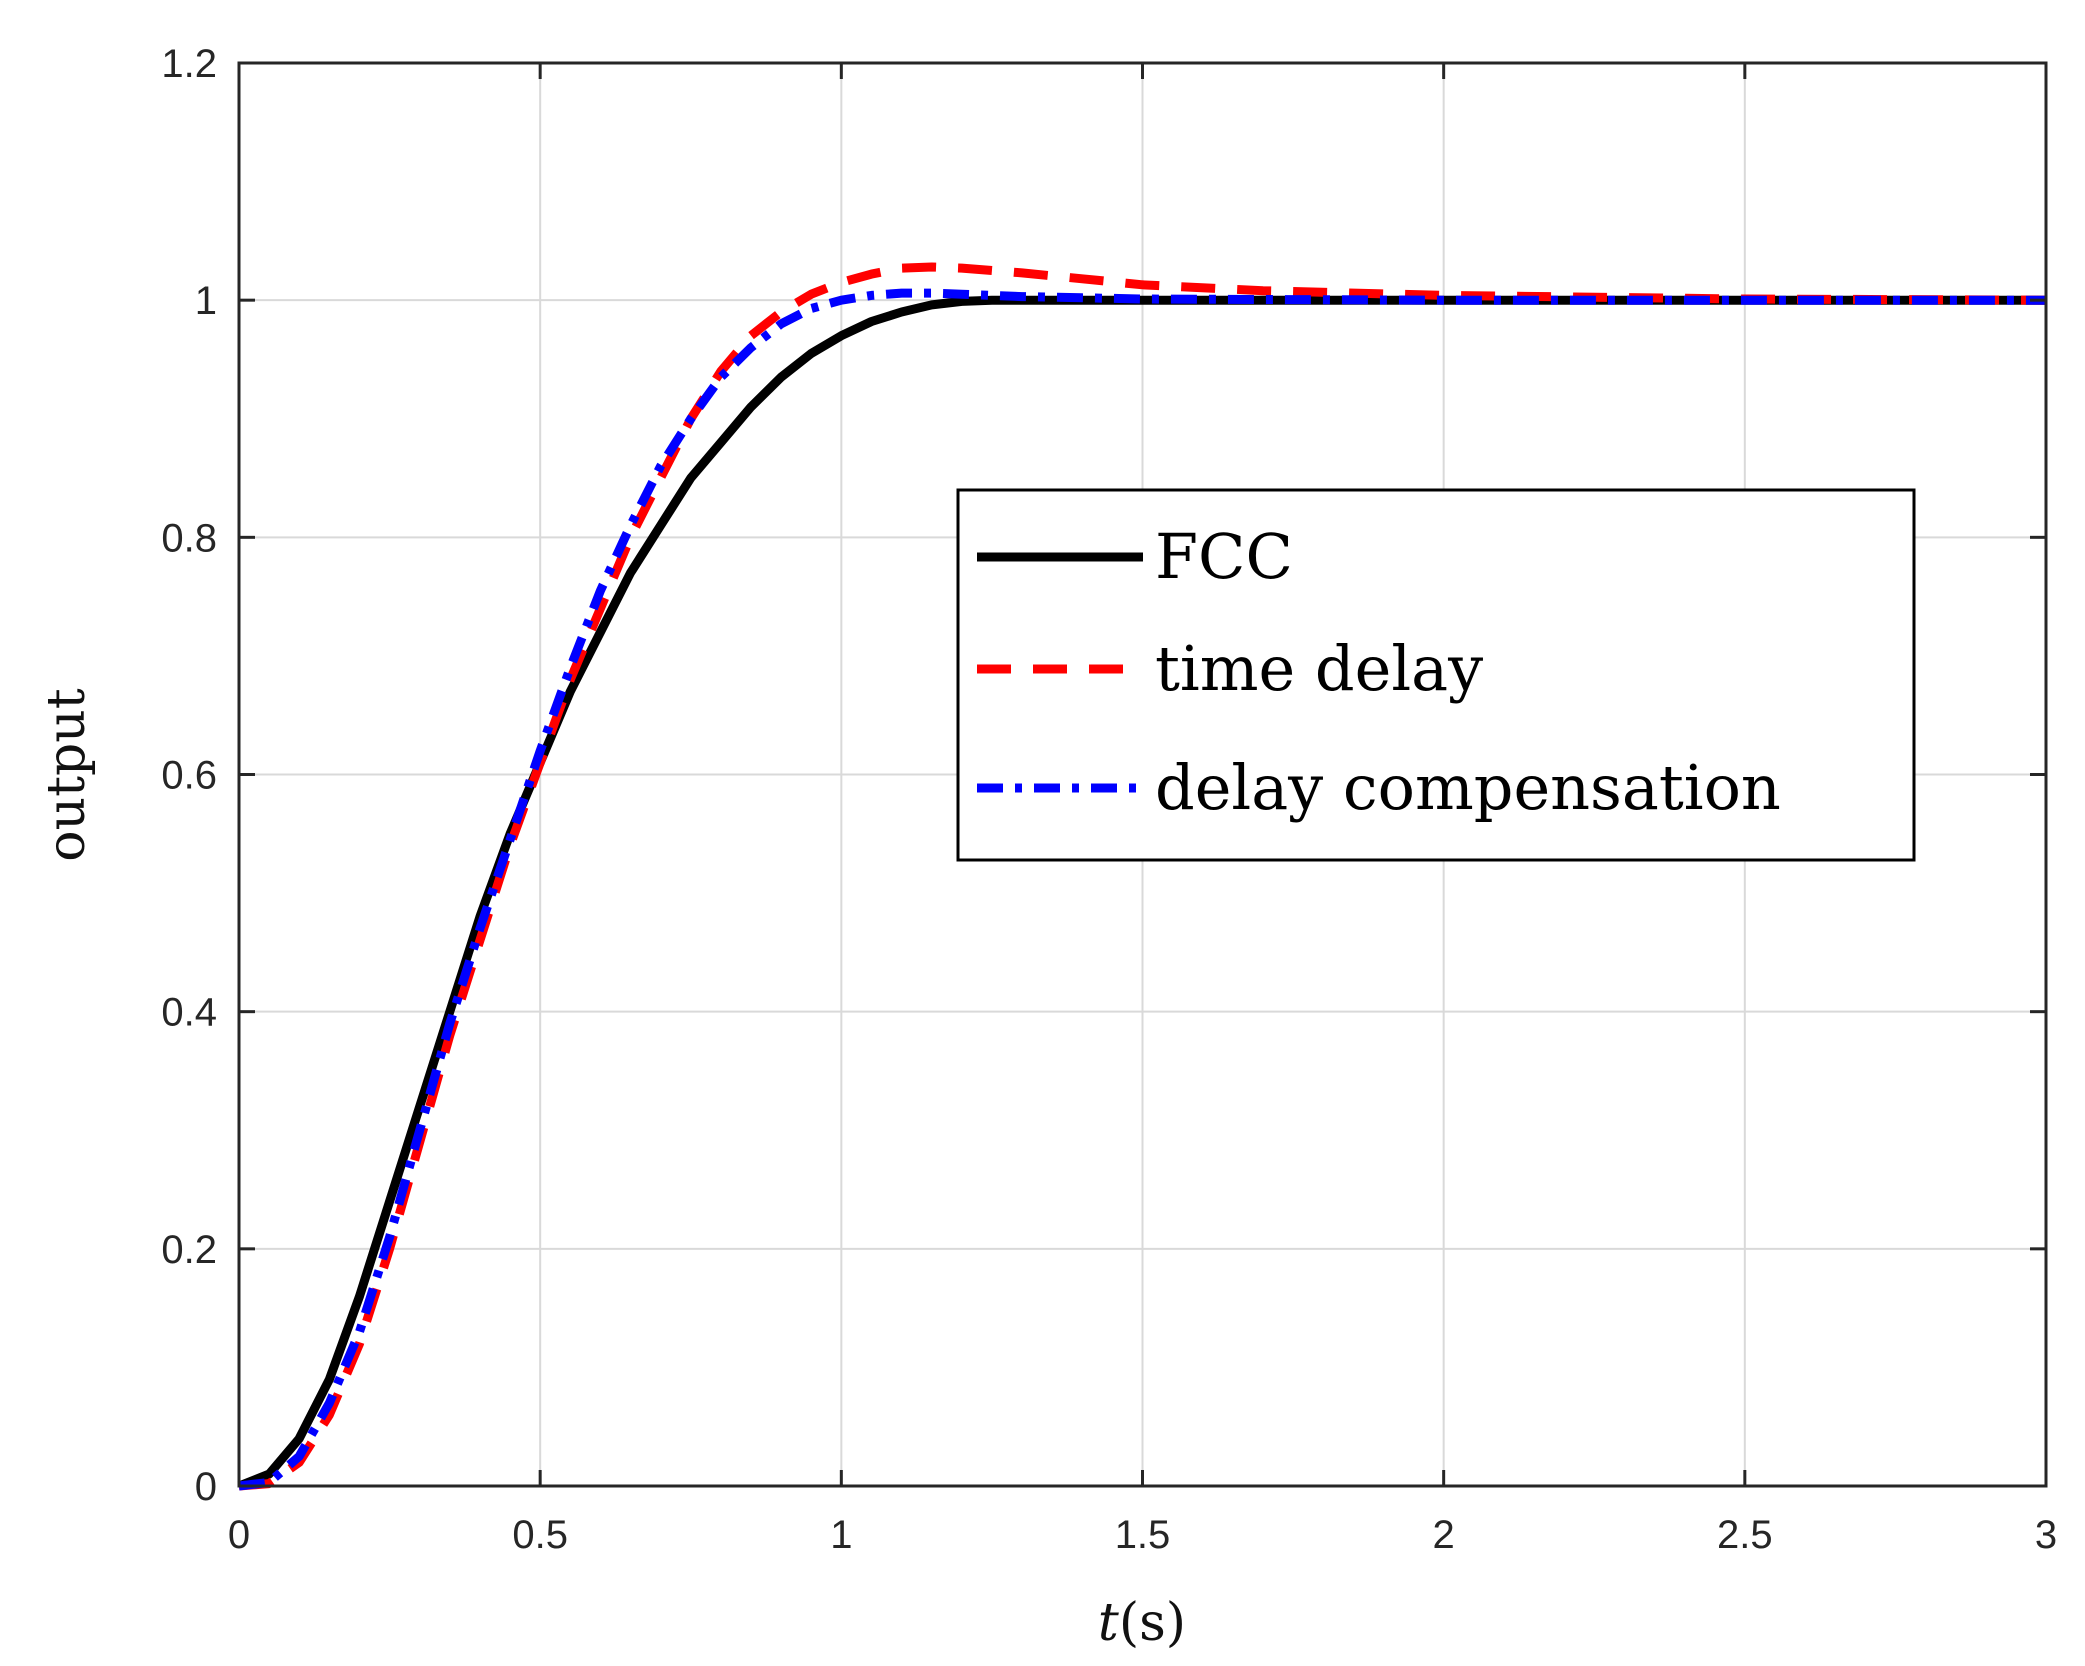 This screenshot has width=2085, height=1666. I want to click on y-tick-labels: 0 0.2 0.4 0.6 0.8 1 1.2, so click(189, 775).